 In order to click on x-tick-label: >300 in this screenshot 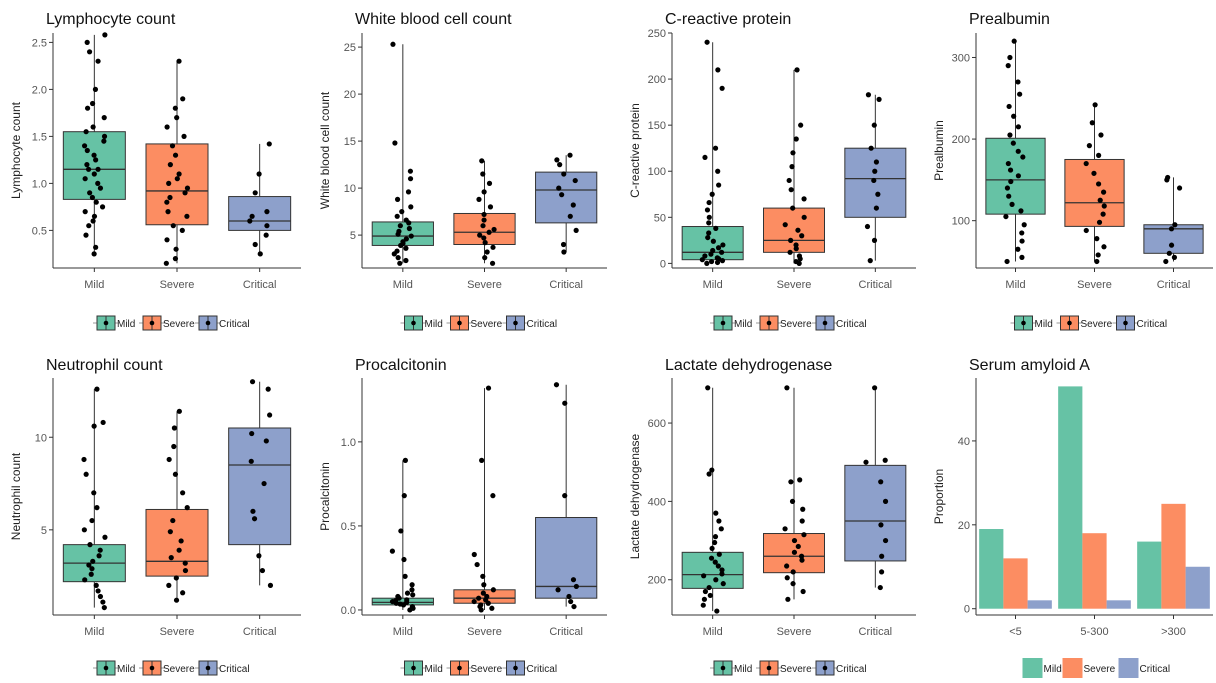, I will do `click(1173, 632)`.